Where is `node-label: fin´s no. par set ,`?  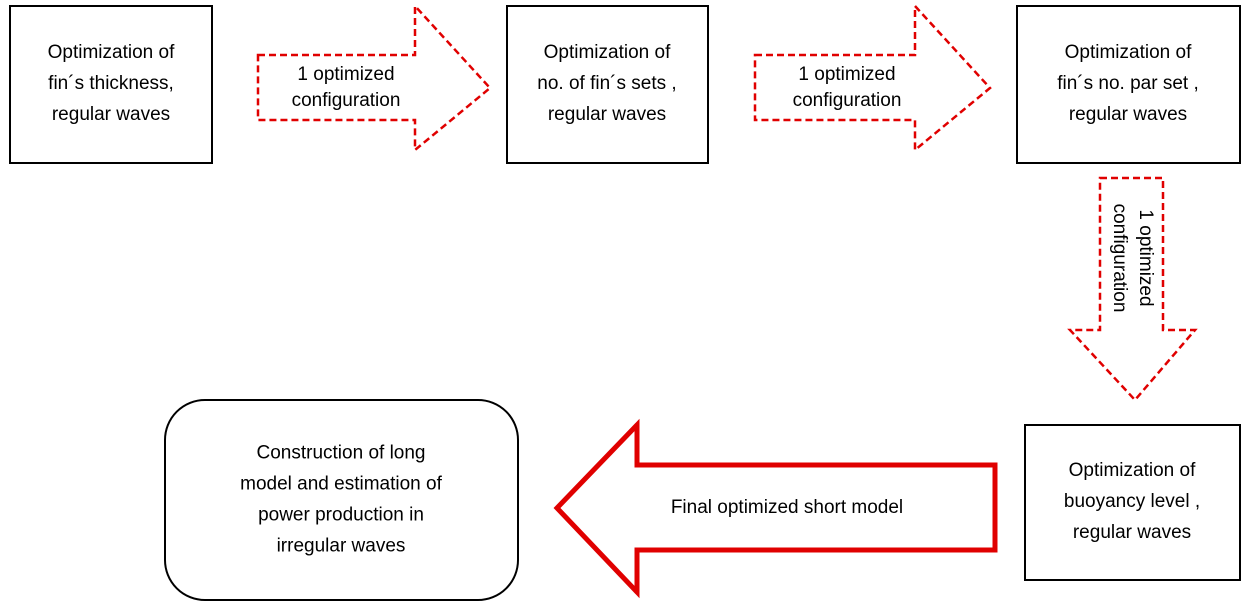
node-label: fin´s no. par set , is located at coordinates (1128, 83).